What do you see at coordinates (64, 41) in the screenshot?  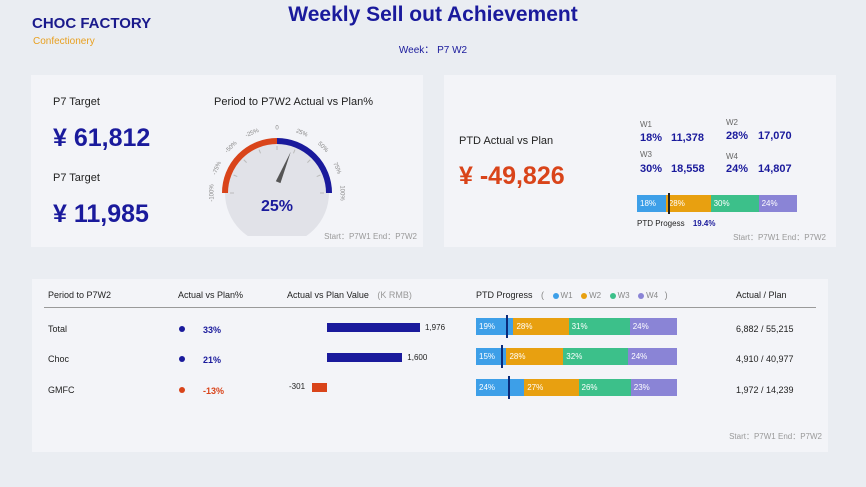 I see `brand-subtitle: Confectionery` at bounding box center [64, 41].